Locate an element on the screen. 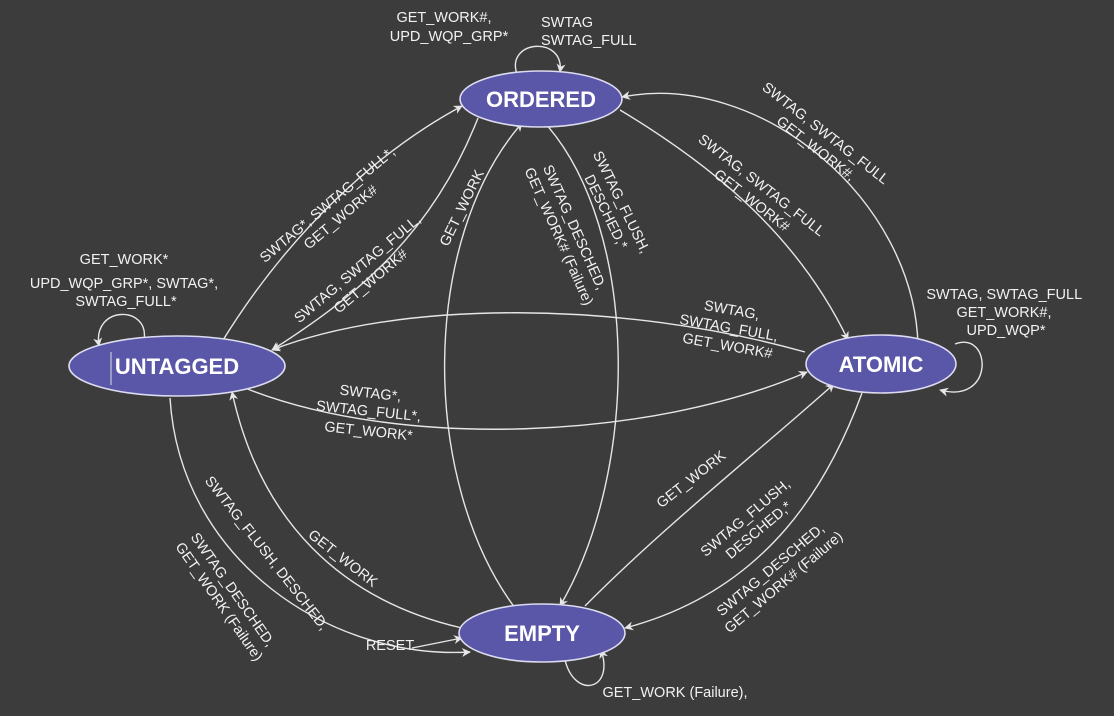 This screenshot has height=716, width=1114. edge-atomic-to-ordered is located at coordinates (770, 219).